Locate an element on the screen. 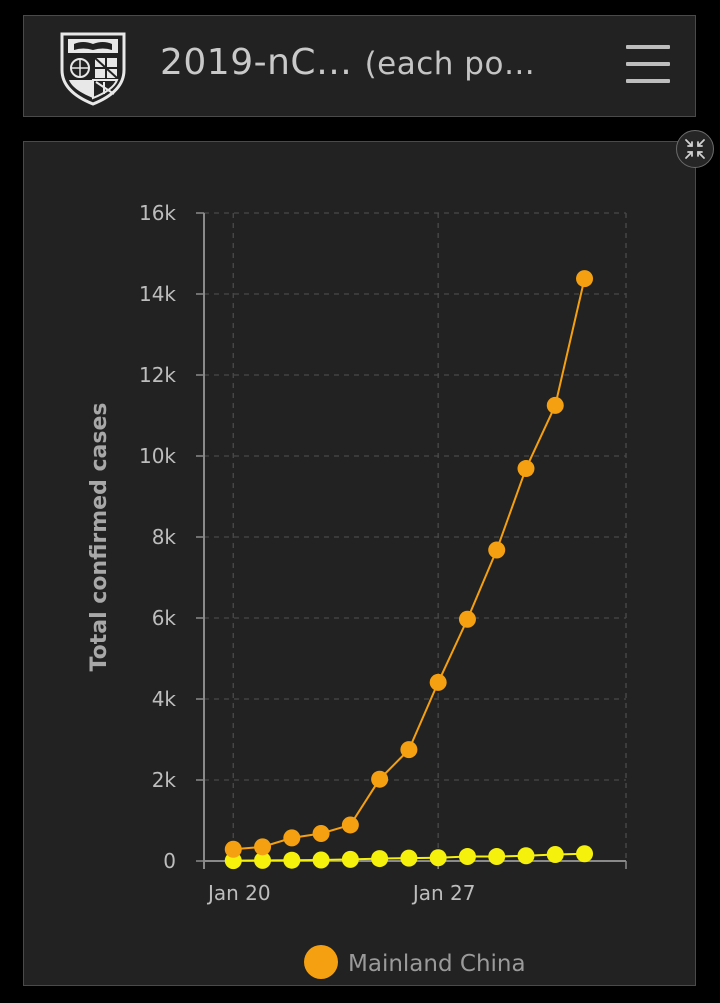 Image resolution: width=720 pixels, height=1003 pixels. legend-label: Mainland China is located at coordinates (437, 964).